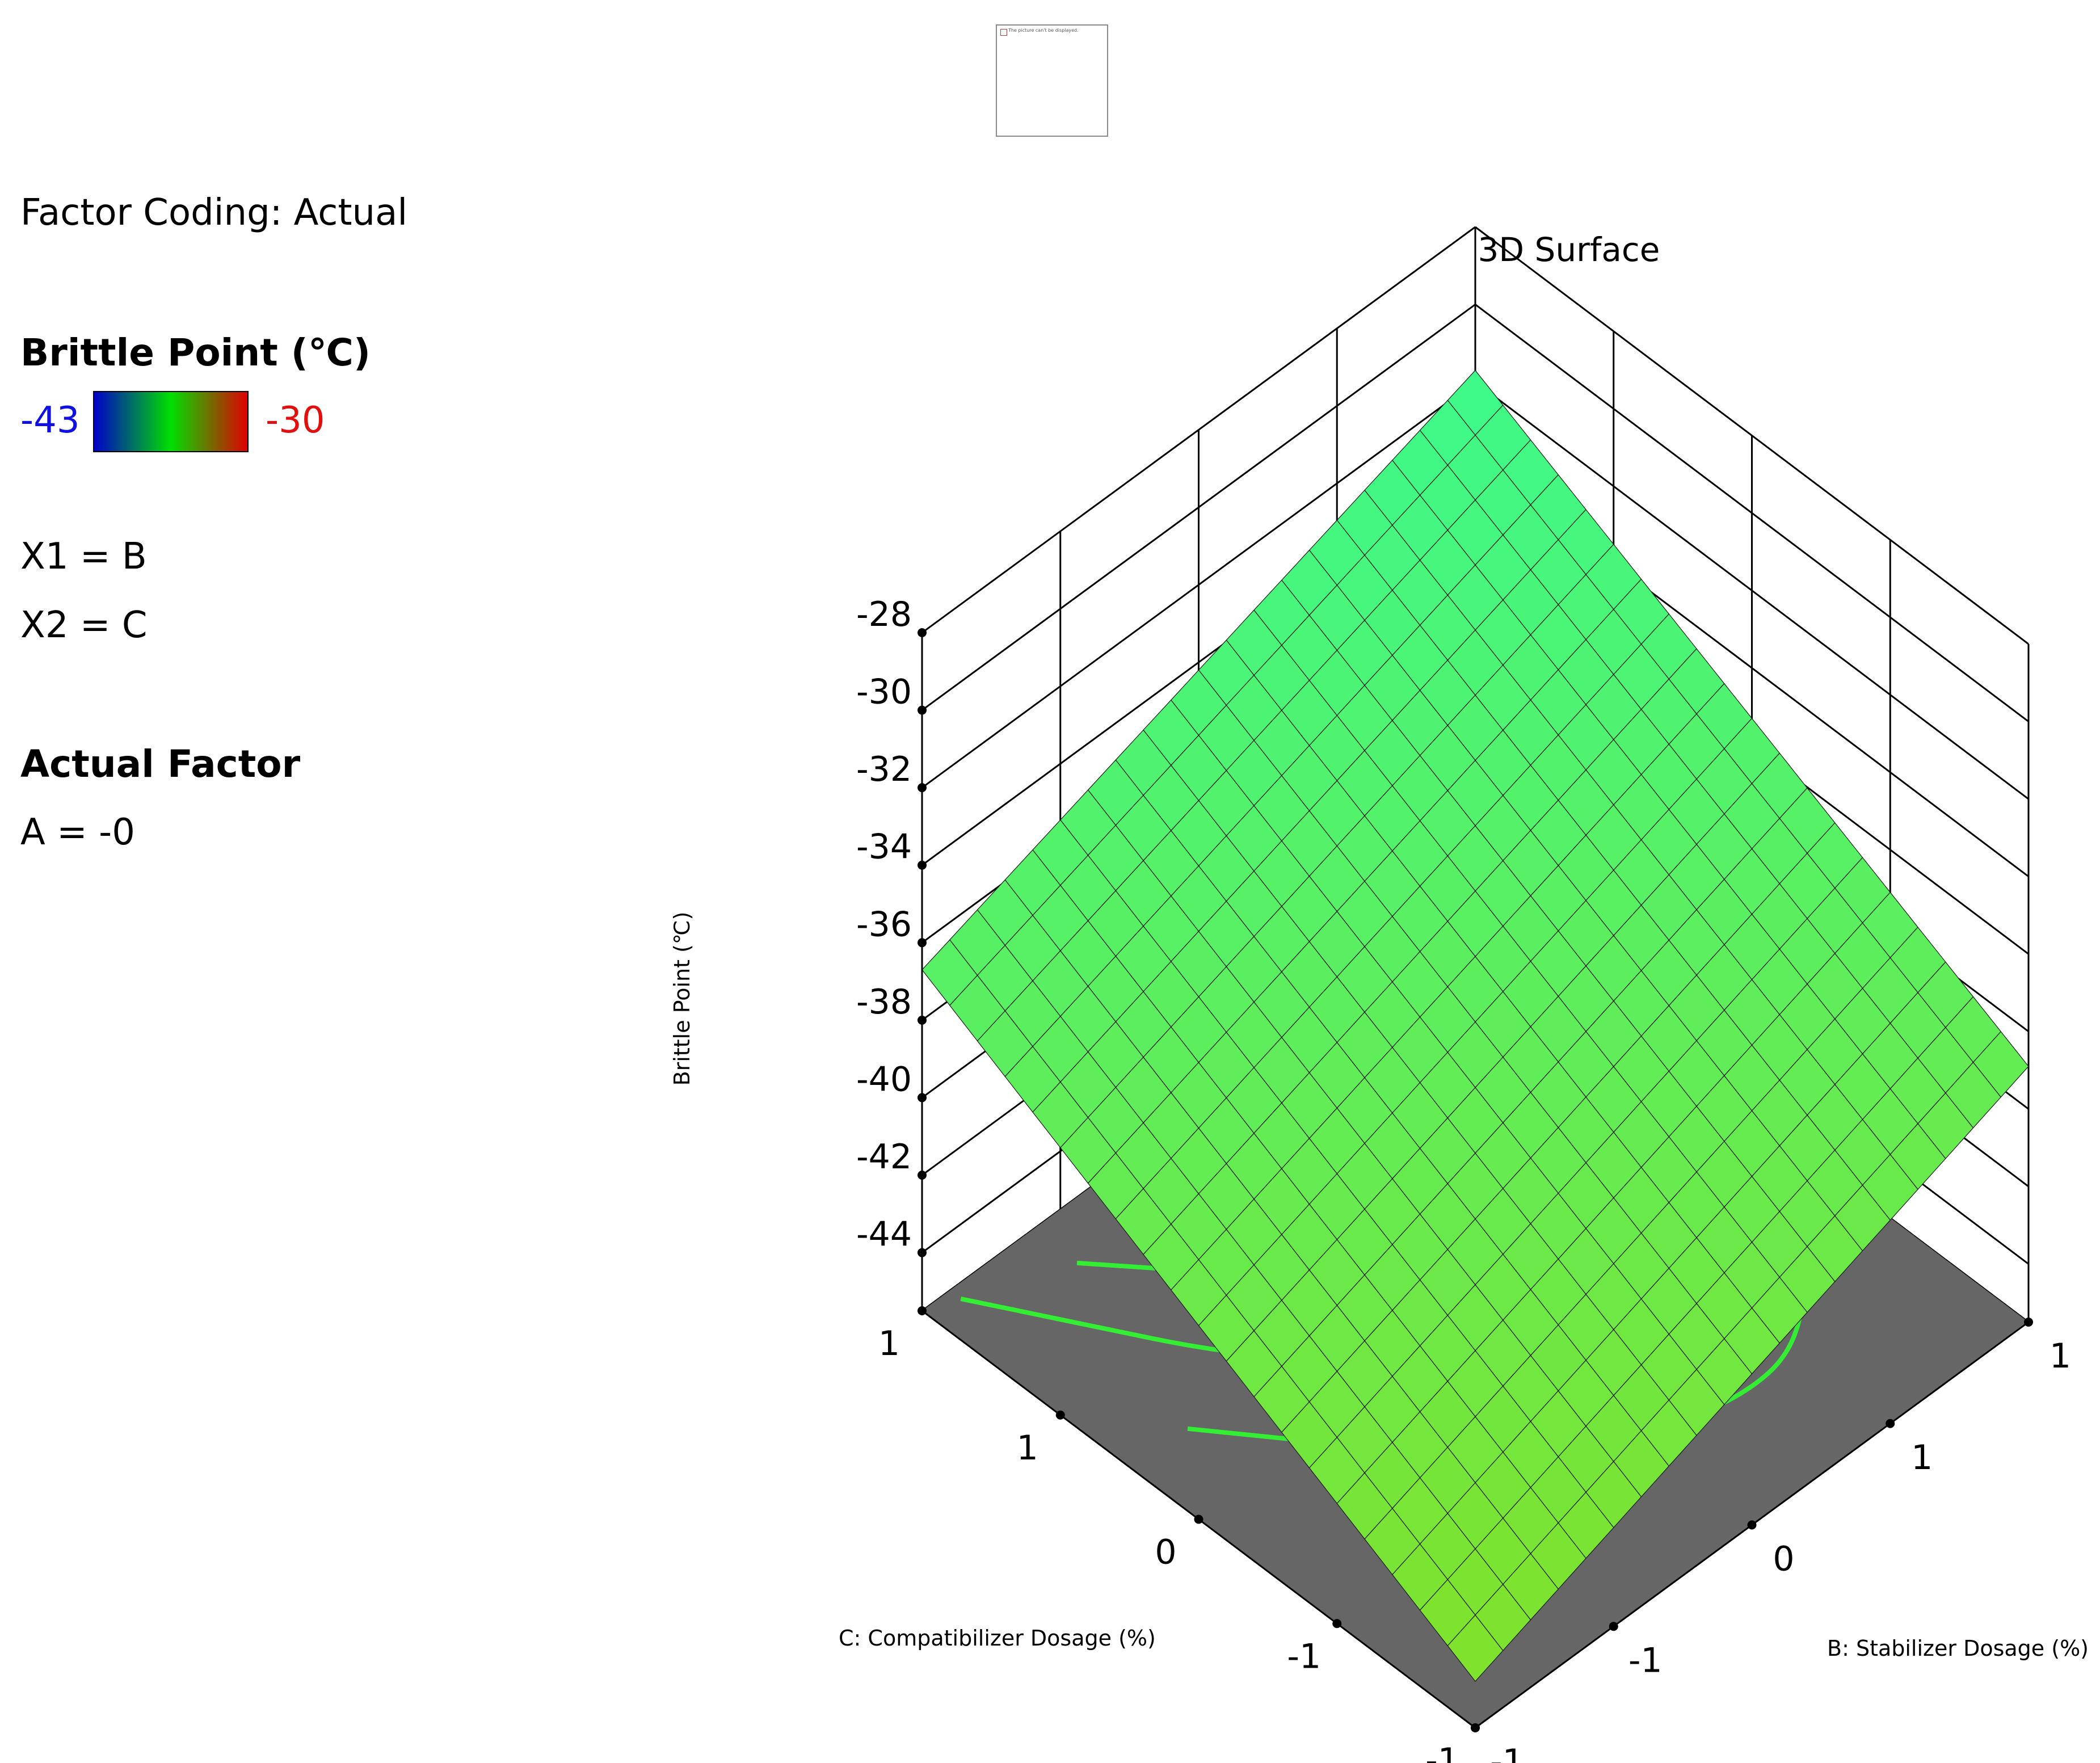 Image resolution: width=2100 pixels, height=1763 pixels. I want to click on z-tick-label: -42, so click(884, 1157).